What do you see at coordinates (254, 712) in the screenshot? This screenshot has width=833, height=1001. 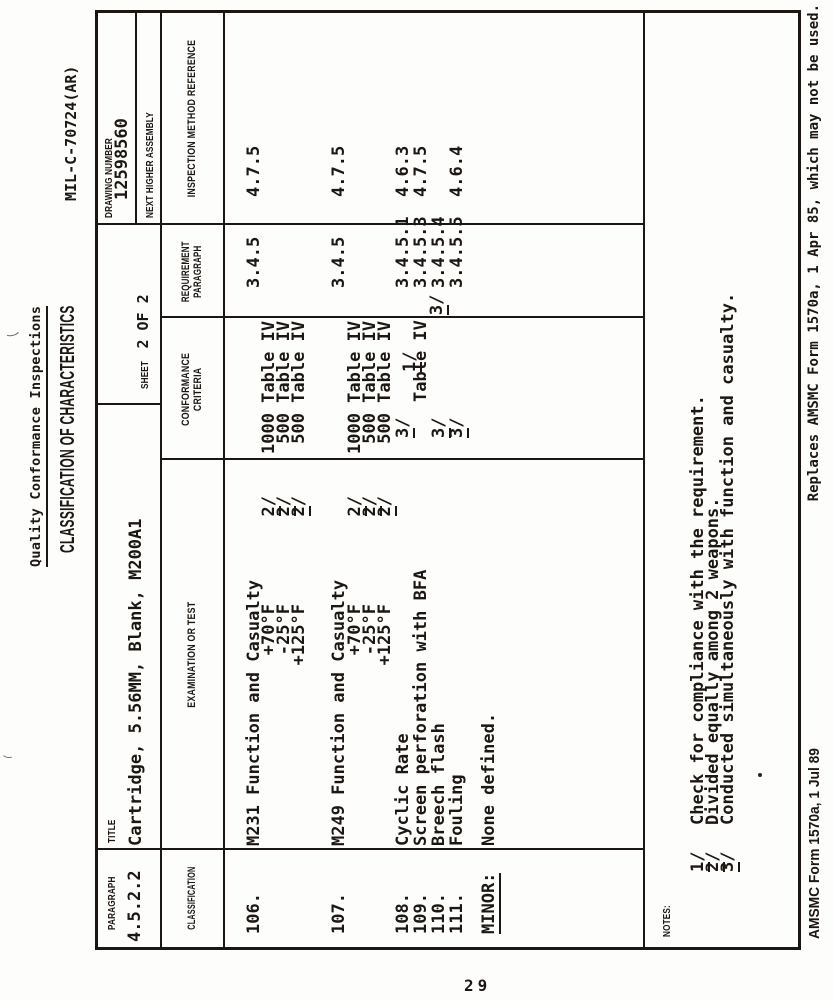 I see `cell-examination: M231 Function and Casualty` at bounding box center [254, 712].